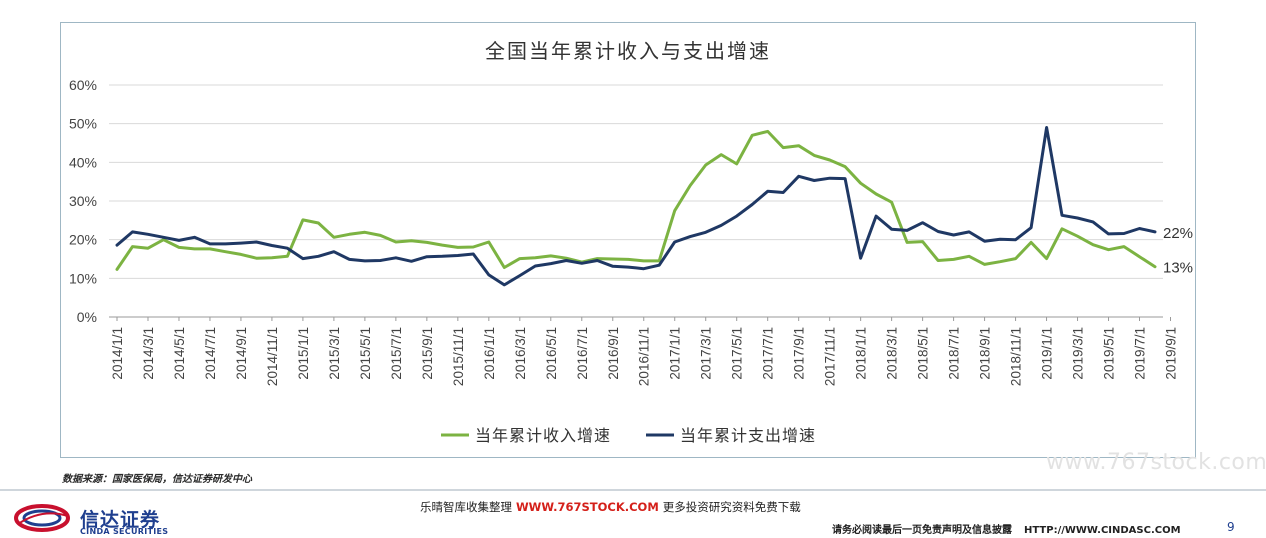 Image resolution: width=1266 pixels, height=538 pixels. Describe the element at coordinates (458, 356) in the screenshot. I see `x-tick-label: 2015/11/1` at that location.